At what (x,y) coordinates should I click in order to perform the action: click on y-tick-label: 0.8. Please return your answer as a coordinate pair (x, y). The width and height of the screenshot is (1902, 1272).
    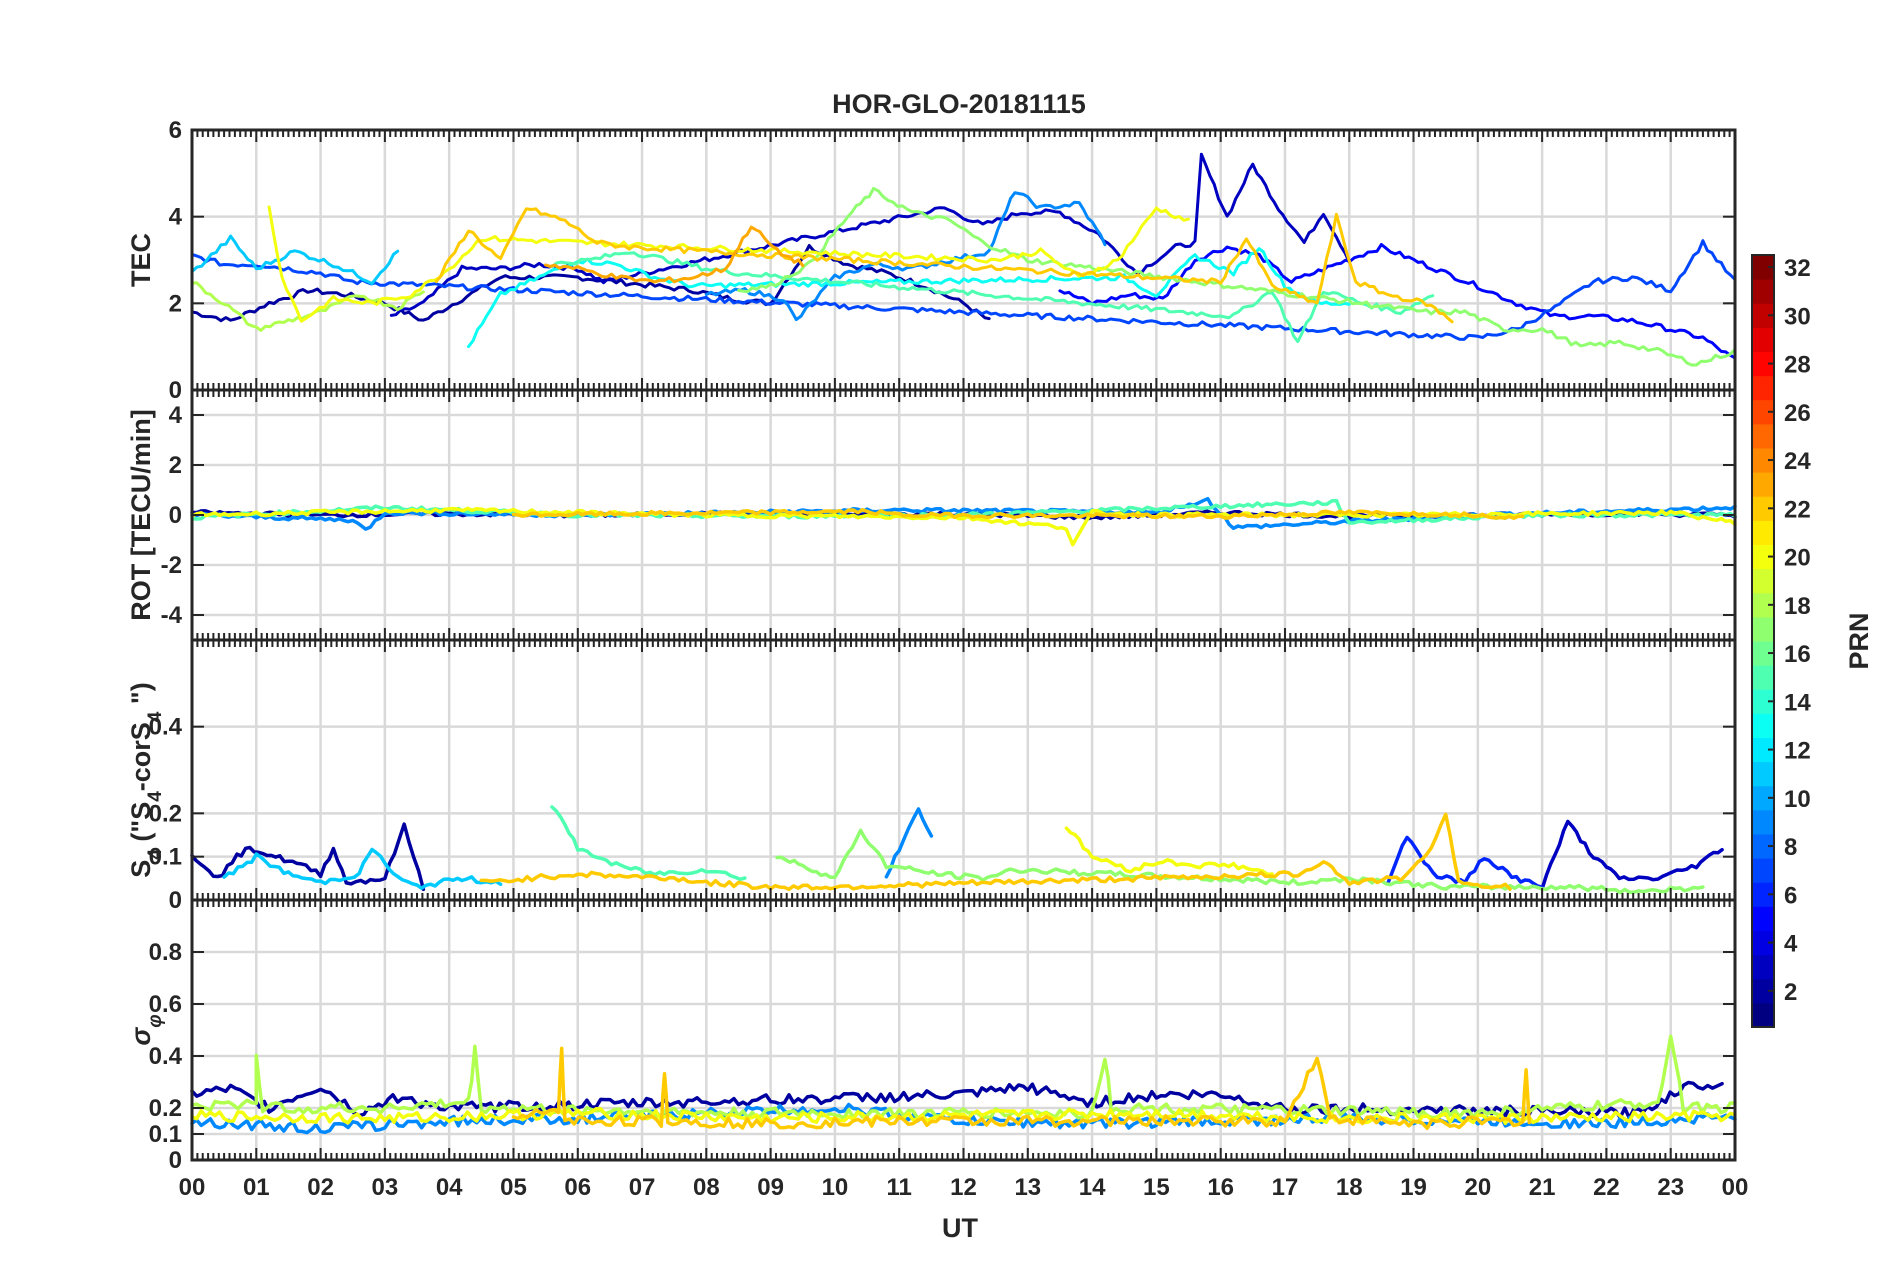
    Looking at the image, I should click on (165, 952).